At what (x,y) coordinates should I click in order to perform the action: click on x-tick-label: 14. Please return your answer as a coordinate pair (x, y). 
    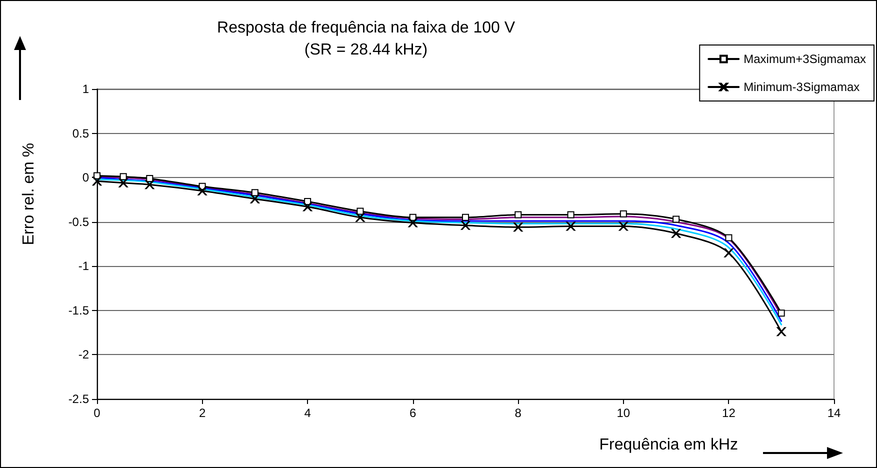
    Looking at the image, I should click on (834, 413).